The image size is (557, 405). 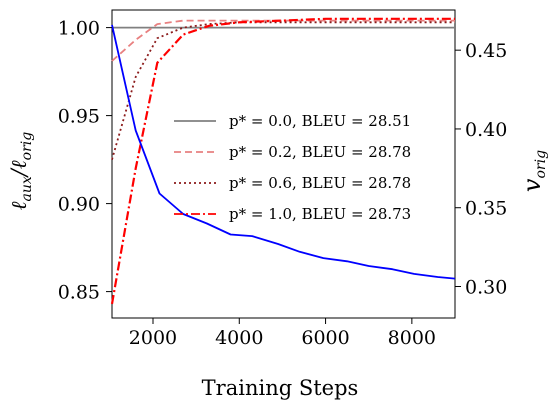 I want to click on legend-entry-label: p* = 0.2, BLEU = 28.78, so click(x=320, y=152).